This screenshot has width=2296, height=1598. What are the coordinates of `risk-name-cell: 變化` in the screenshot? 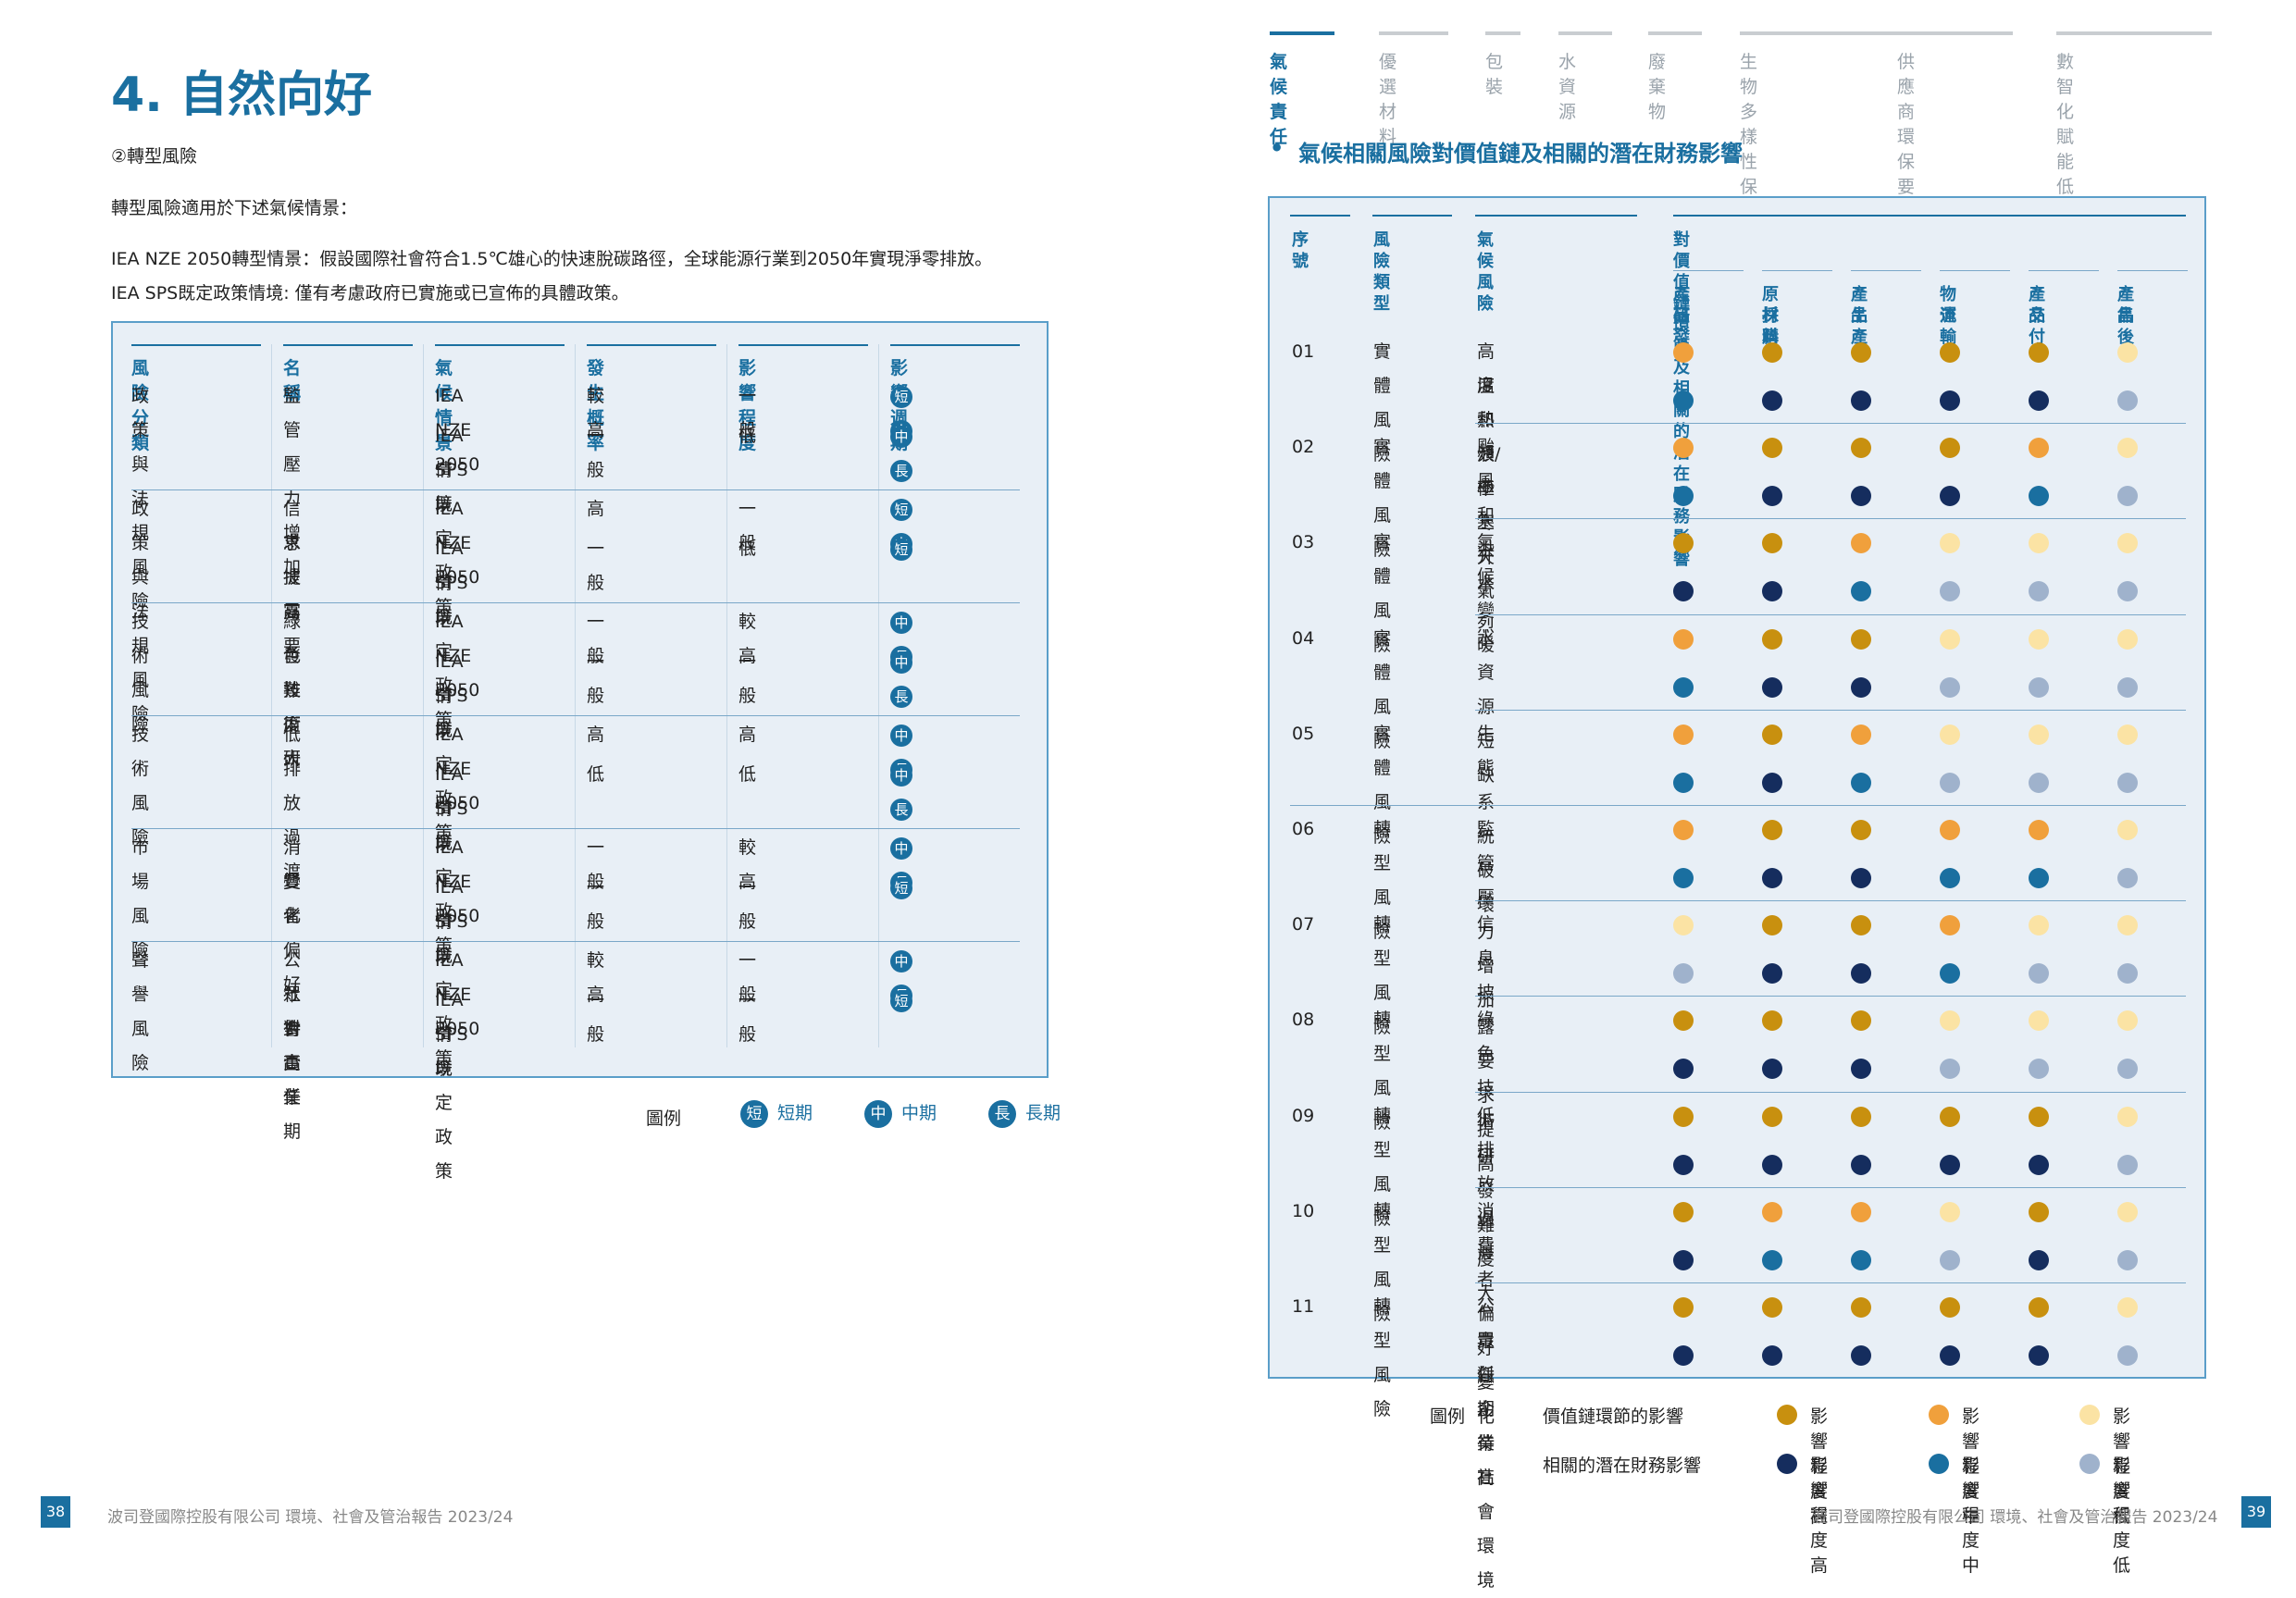 It's located at (293, 899).